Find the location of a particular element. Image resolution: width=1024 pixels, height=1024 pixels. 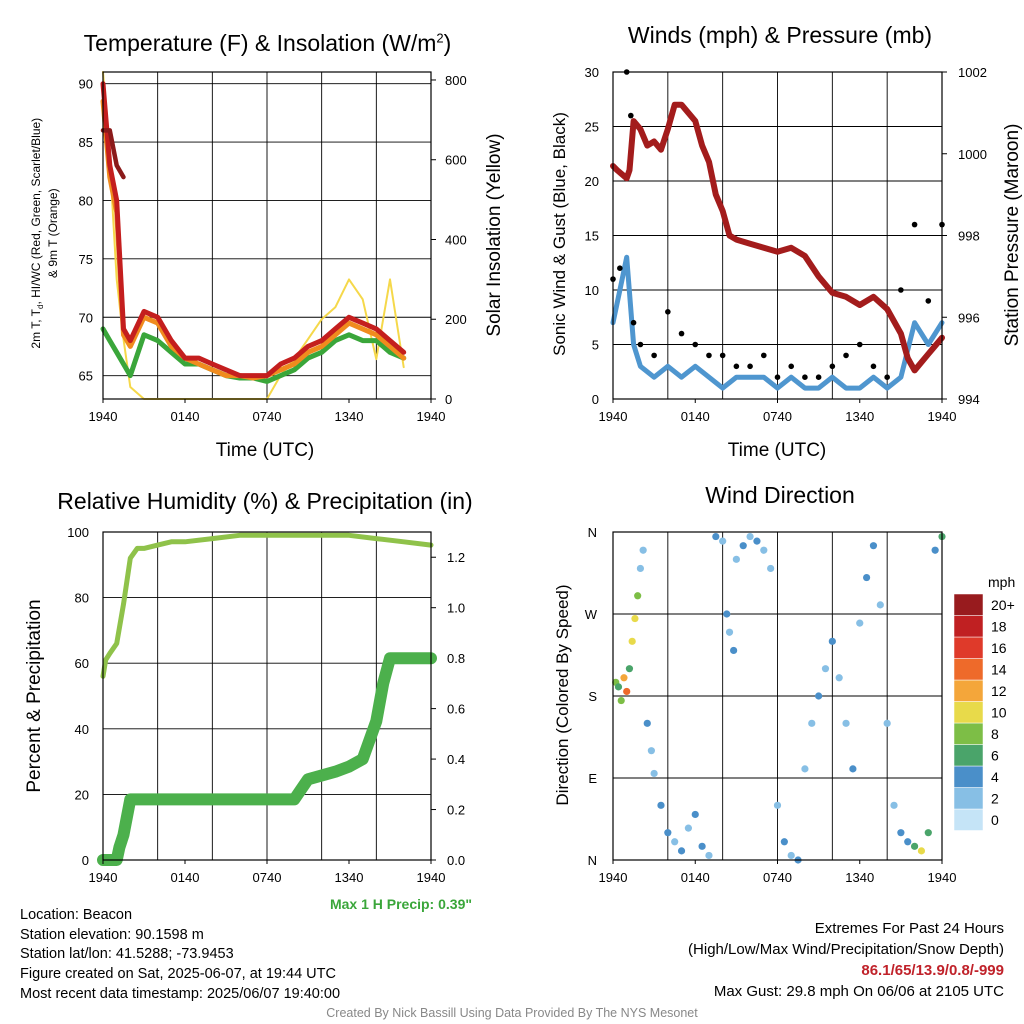

direction-legend-label-5: 10 is located at coordinates (999, 712).